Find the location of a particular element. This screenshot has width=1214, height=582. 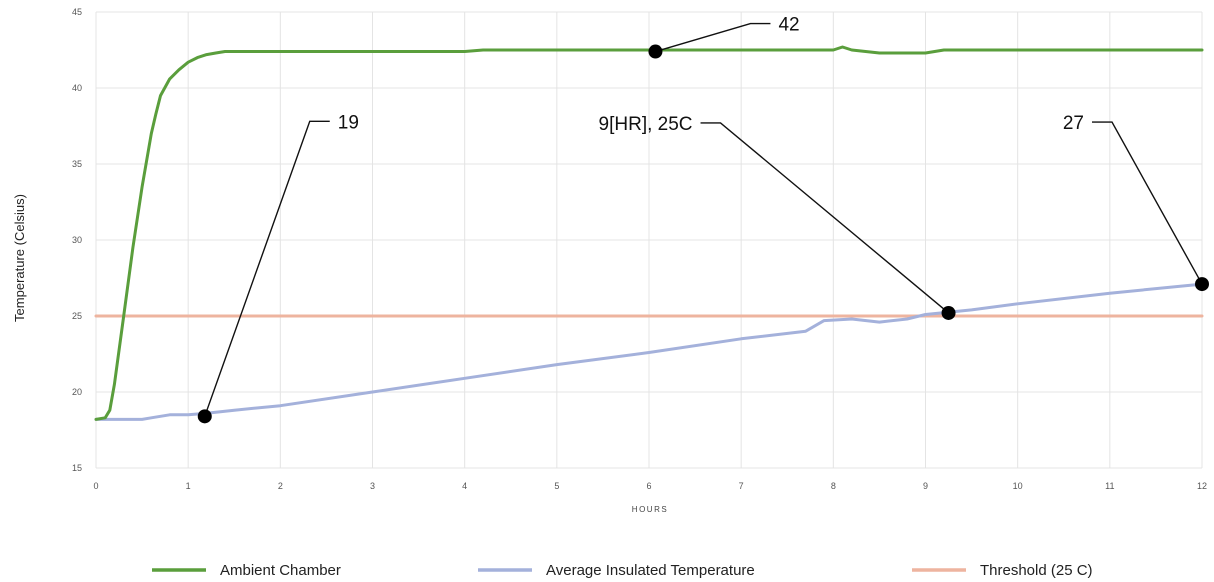

x-tick-label-9: 9 is located at coordinates (925, 486).